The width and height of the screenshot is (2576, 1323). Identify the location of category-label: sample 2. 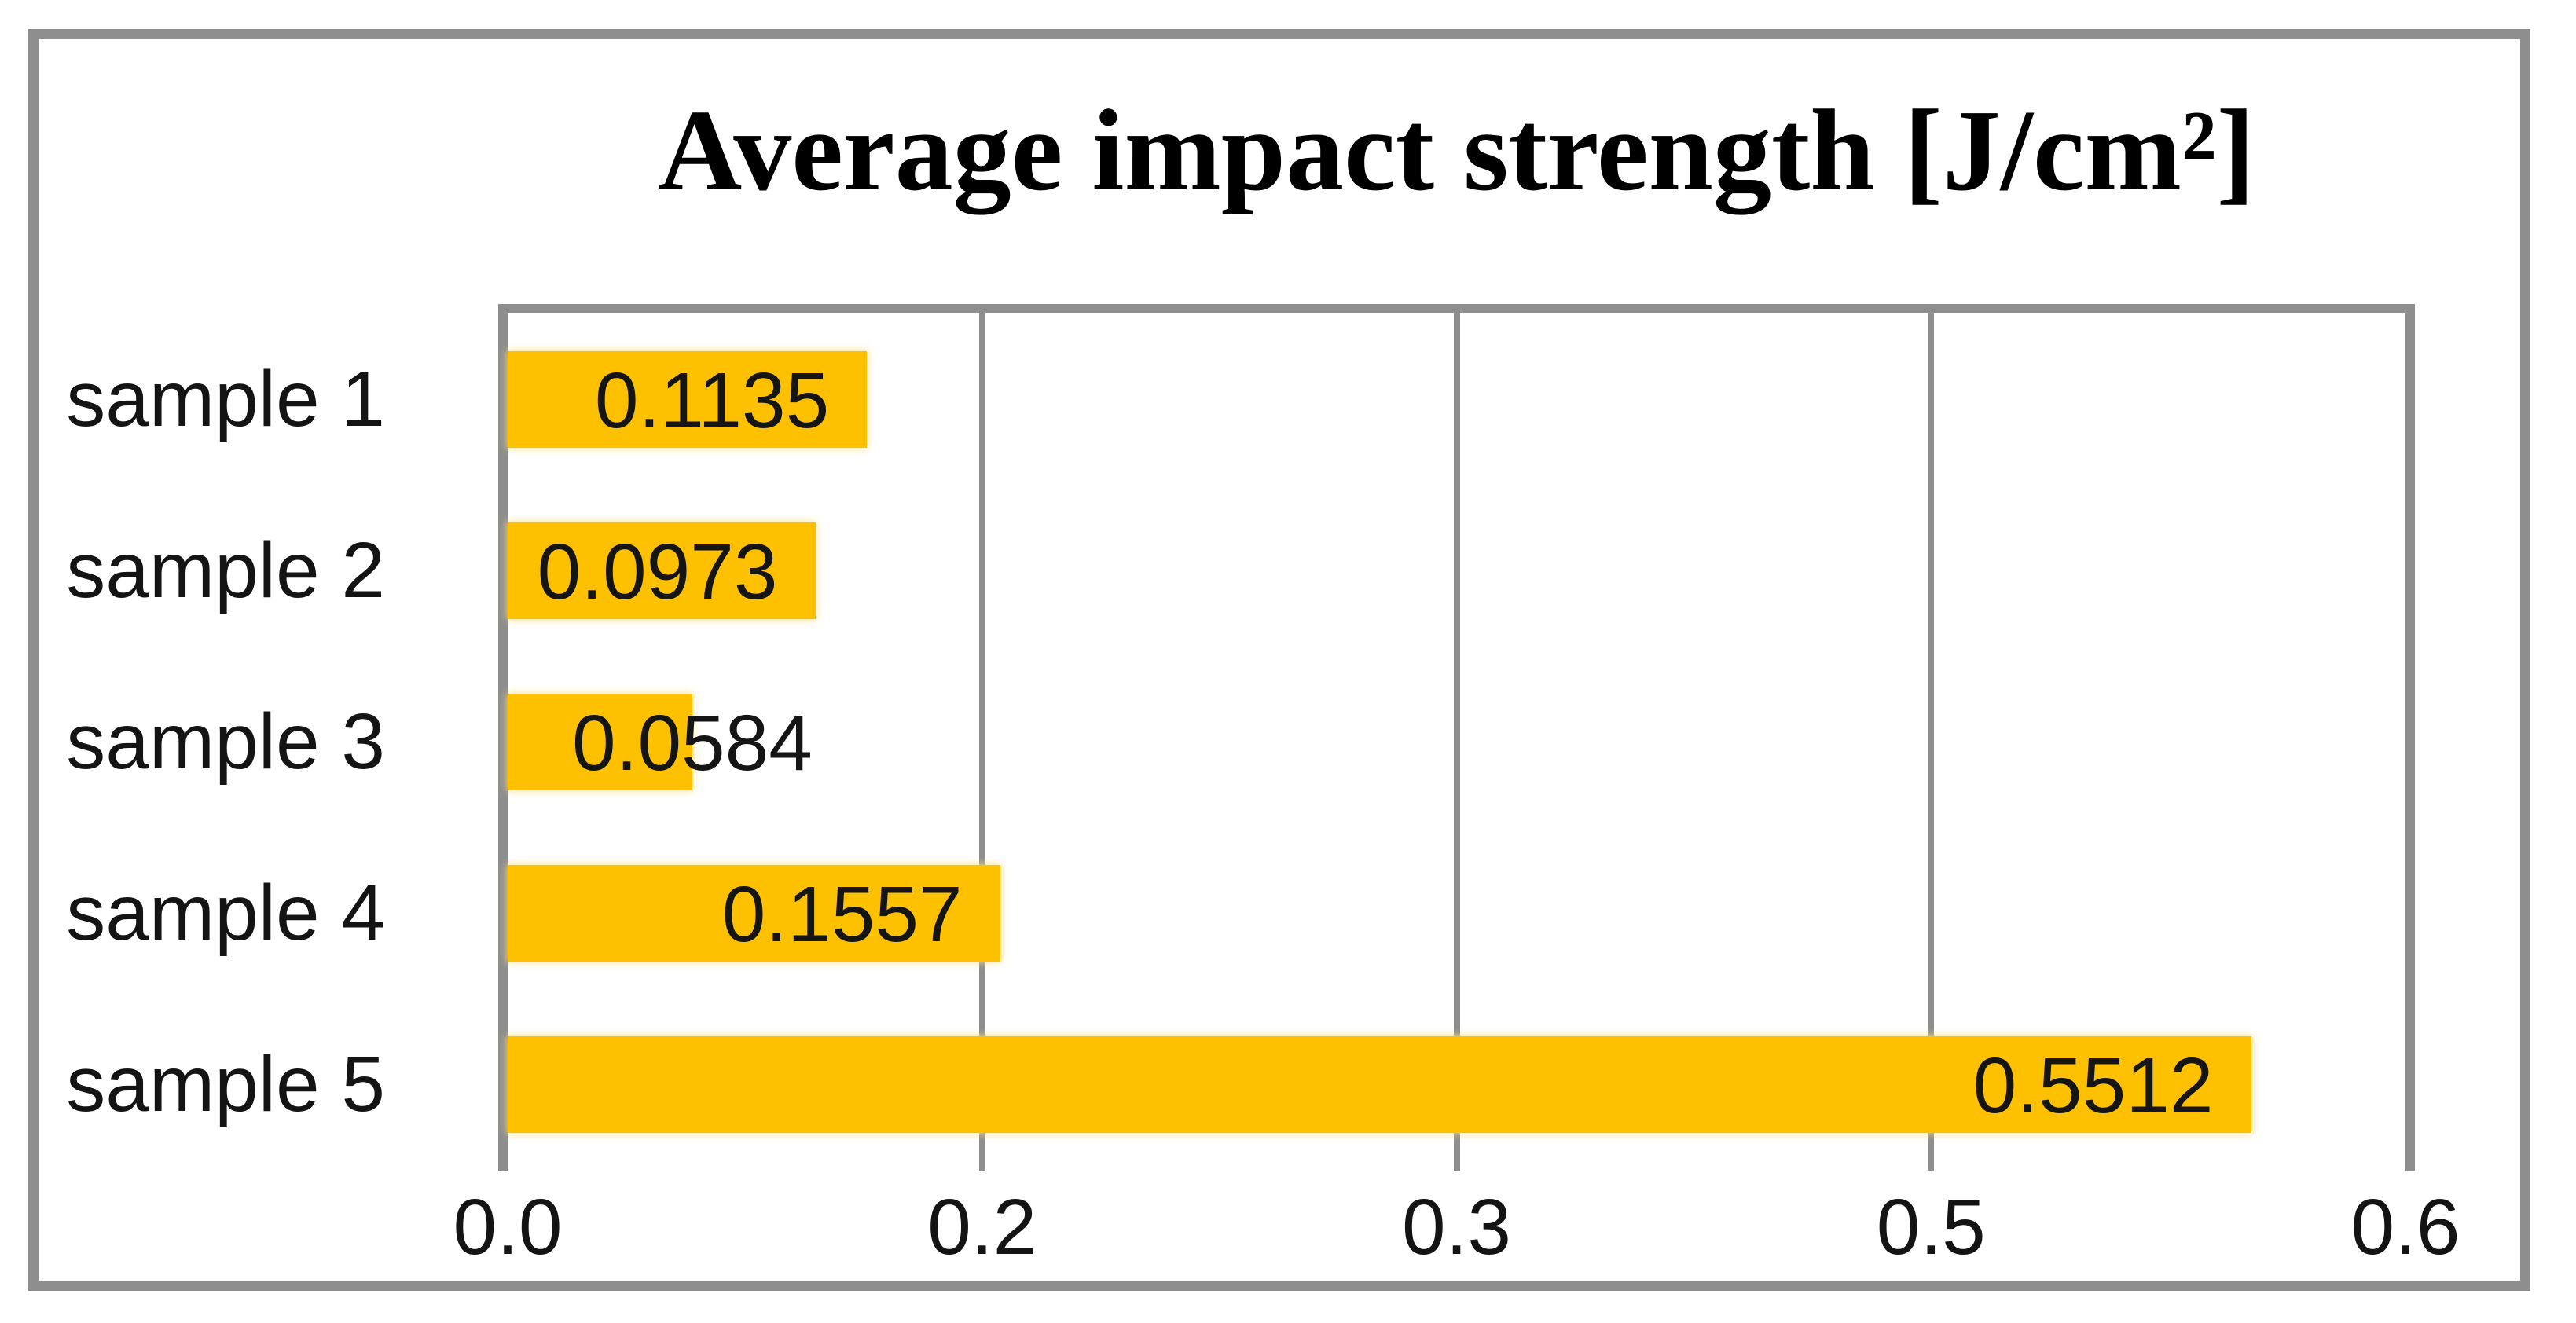
(226, 570).